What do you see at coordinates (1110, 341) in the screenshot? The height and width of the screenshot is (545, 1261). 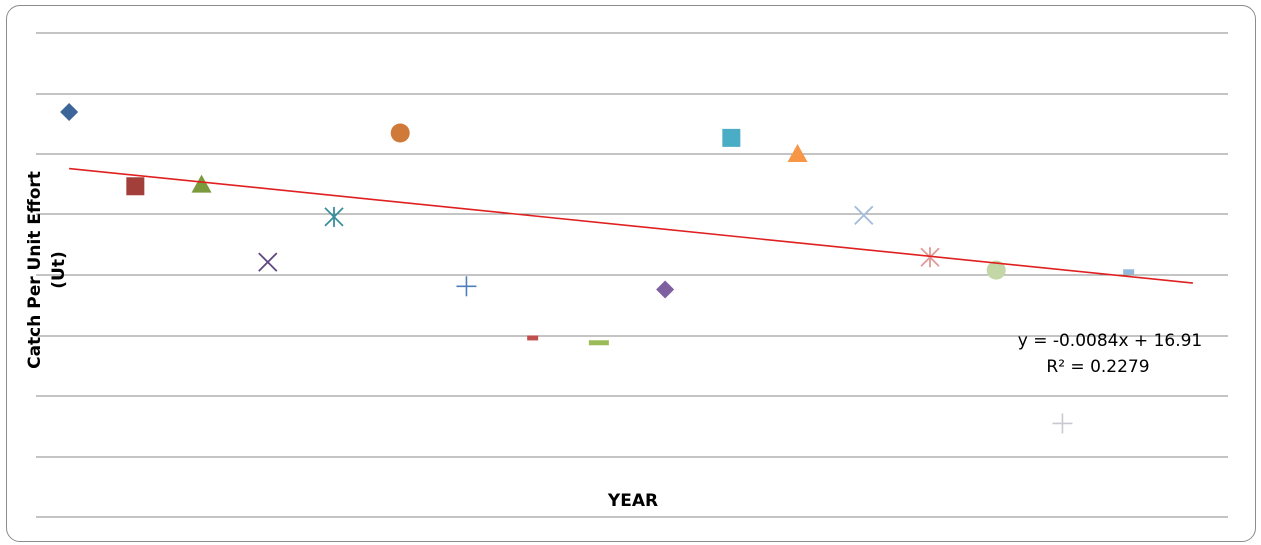 I see `trendline-equation: y = -0.0084x + 16.91` at bounding box center [1110, 341].